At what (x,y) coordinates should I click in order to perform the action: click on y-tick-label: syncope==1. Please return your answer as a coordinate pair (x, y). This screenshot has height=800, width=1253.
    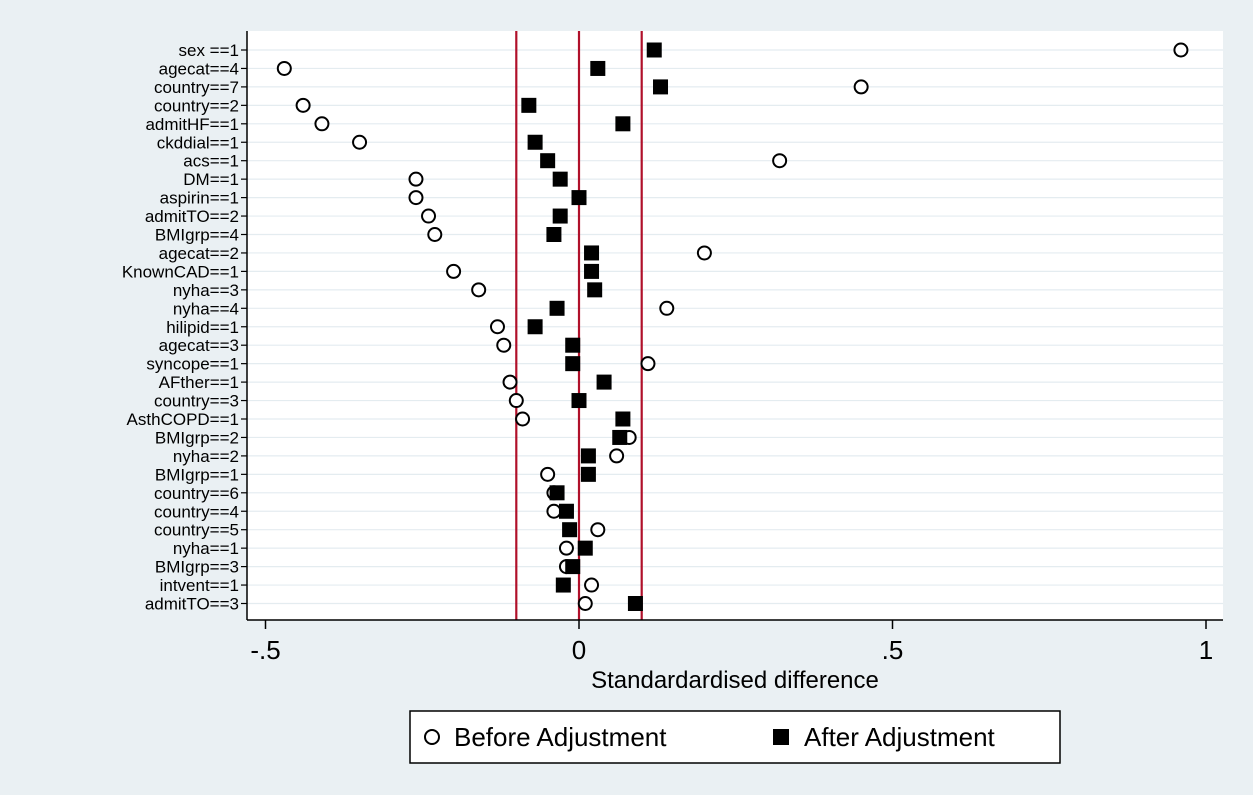
    Looking at the image, I should click on (192, 364).